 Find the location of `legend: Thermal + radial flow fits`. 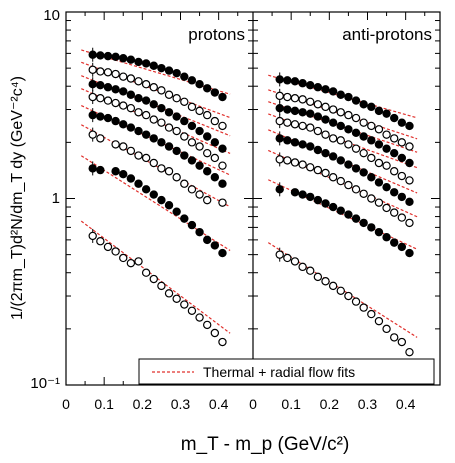

legend: Thermal + radial flow fits is located at coordinates (286, 371).